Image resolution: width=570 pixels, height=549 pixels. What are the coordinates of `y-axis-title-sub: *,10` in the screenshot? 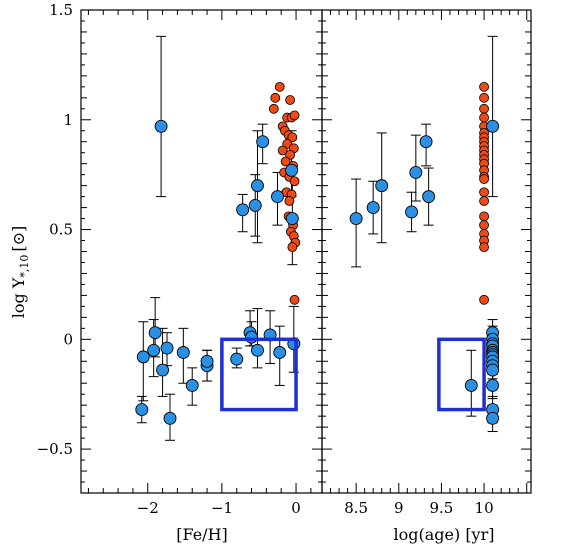 It's located at (24, 266).